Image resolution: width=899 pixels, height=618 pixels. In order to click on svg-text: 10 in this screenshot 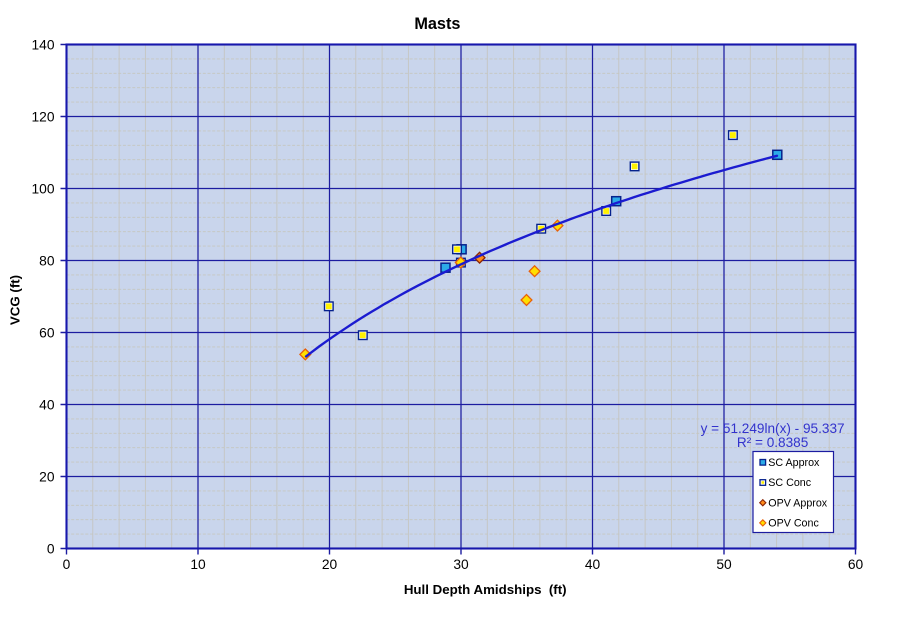, I will do `click(198, 564)`.